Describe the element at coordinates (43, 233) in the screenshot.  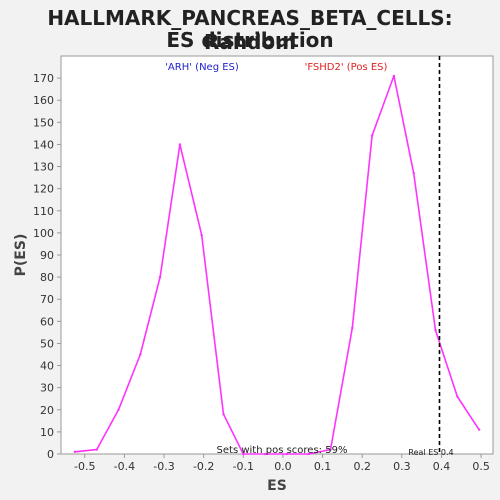
I see `y-tick-label: 100` at that location.